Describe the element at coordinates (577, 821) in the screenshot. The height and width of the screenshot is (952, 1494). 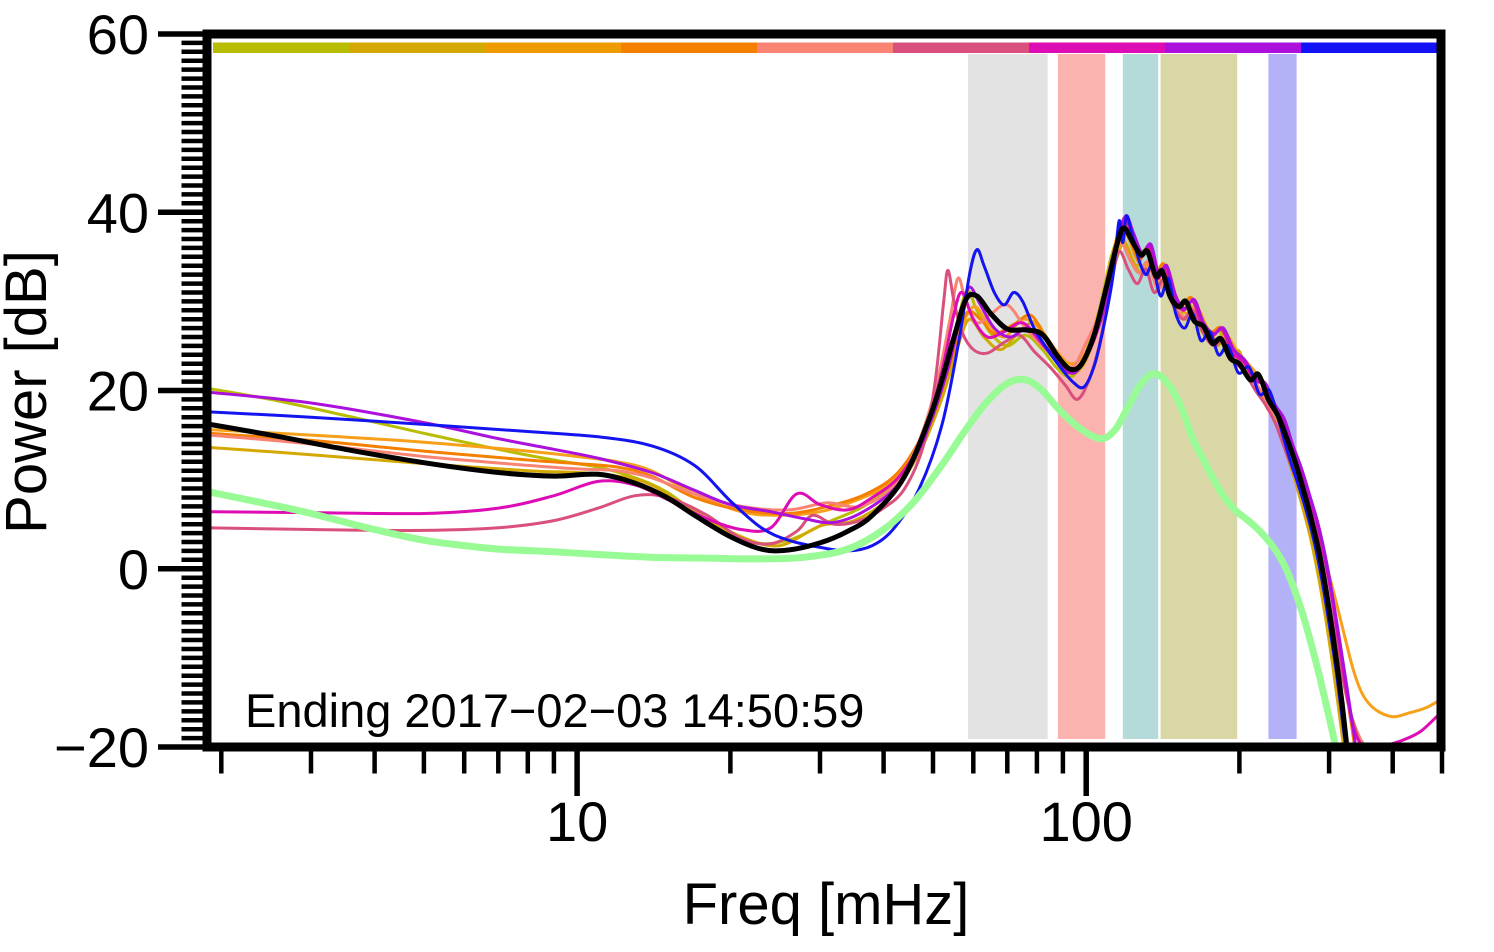
I see `x-tick-label: 10` at that location.